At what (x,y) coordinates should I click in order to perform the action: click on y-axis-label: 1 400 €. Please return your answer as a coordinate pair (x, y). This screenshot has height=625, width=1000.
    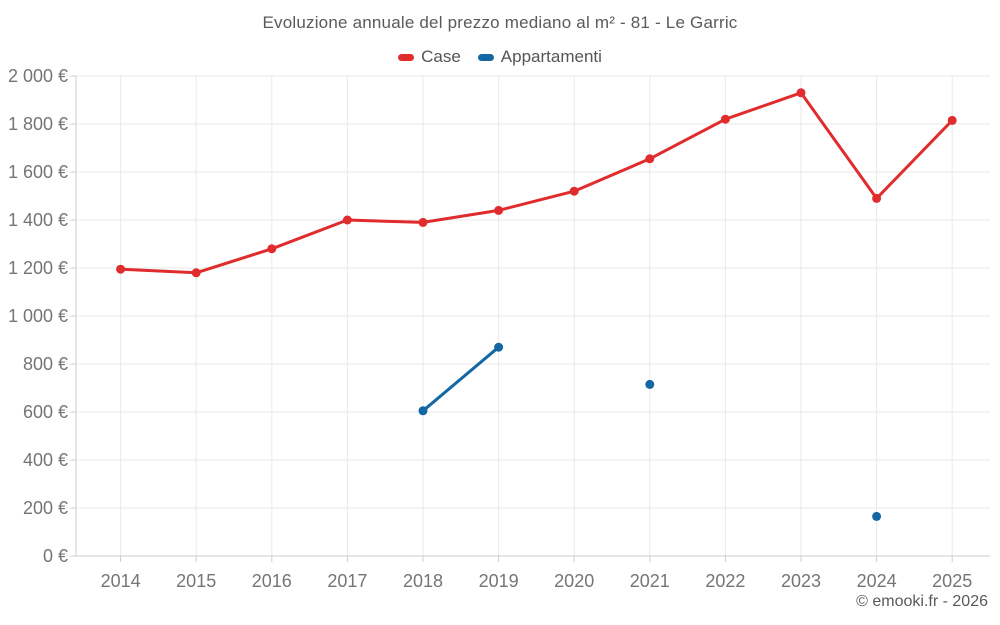
    Looking at the image, I should click on (38, 220).